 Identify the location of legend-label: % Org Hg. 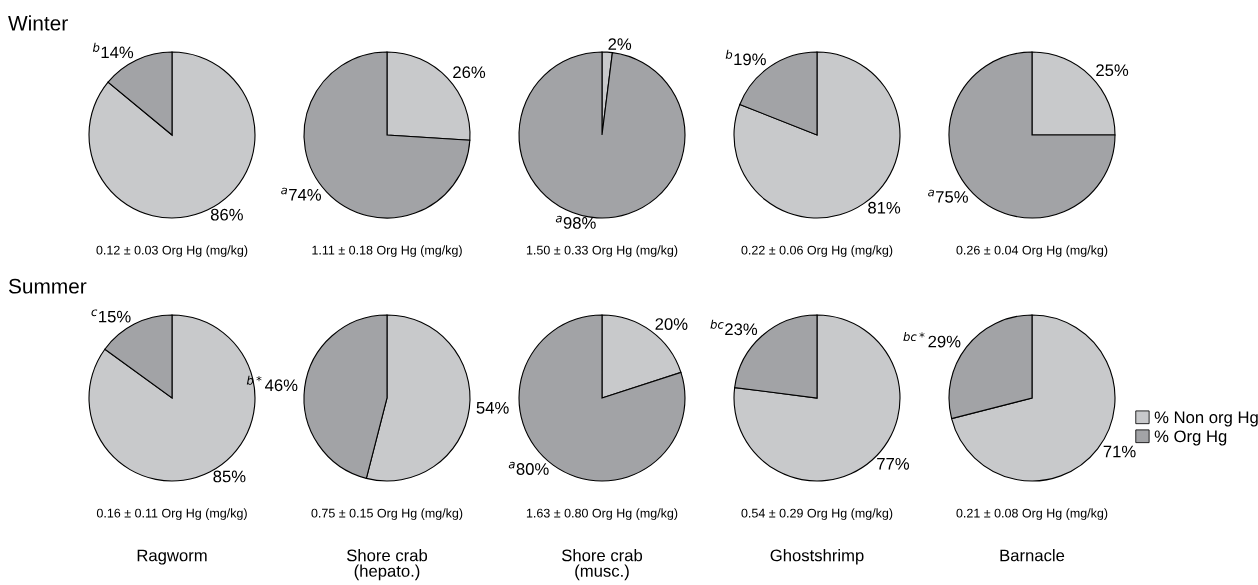
(1190, 438).